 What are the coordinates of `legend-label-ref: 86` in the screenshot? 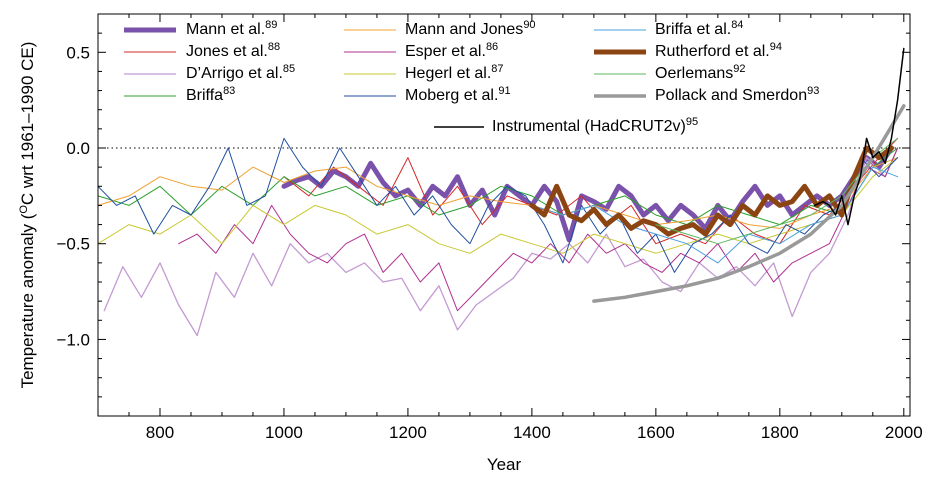 It's located at (492, 47).